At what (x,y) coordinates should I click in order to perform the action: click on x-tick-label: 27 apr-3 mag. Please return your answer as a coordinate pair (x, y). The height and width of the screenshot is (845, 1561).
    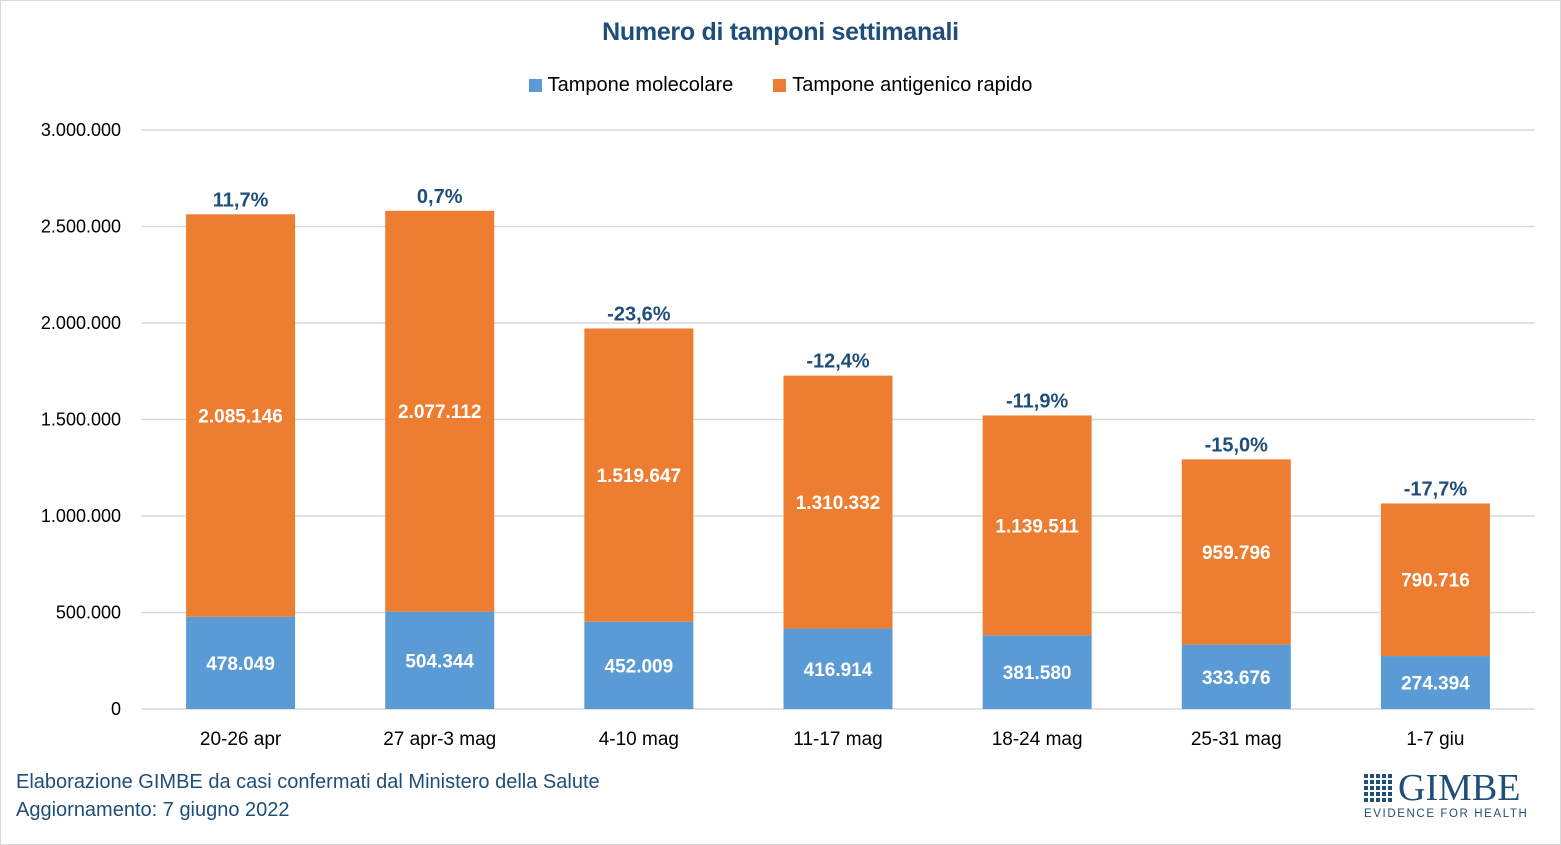
    Looking at the image, I should click on (439, 739).